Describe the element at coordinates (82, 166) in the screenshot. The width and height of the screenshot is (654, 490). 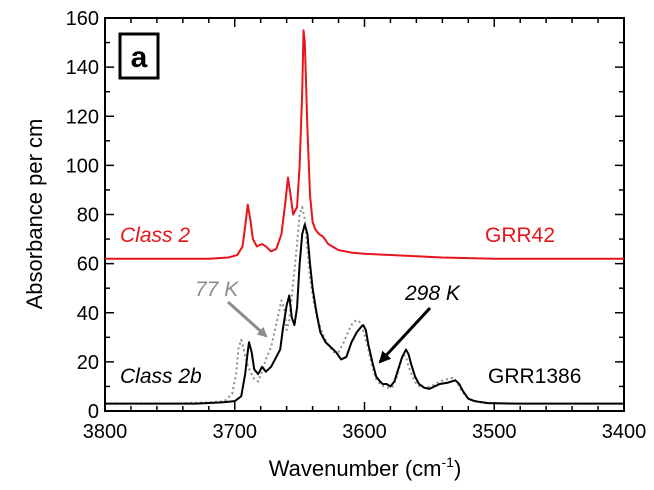
I see `y-tick-label: 100` at that location.